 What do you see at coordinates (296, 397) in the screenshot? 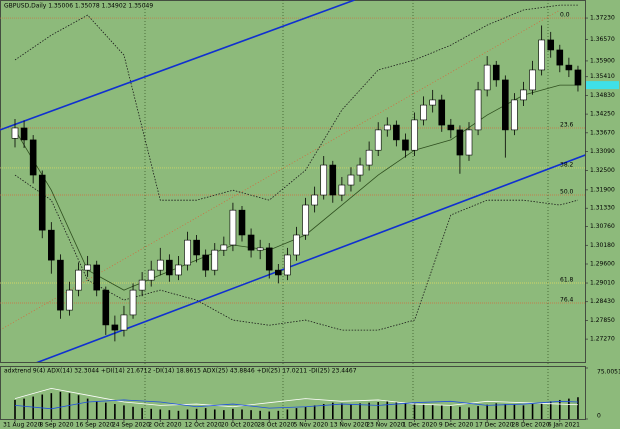
I see `indicator-line` at bounding box center [296, 397].